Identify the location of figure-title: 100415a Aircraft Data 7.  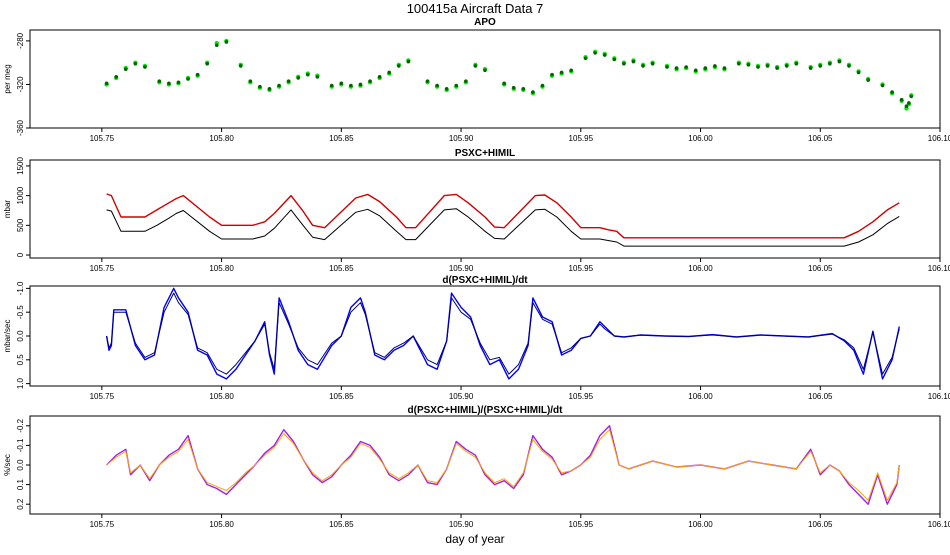
(475, 8).